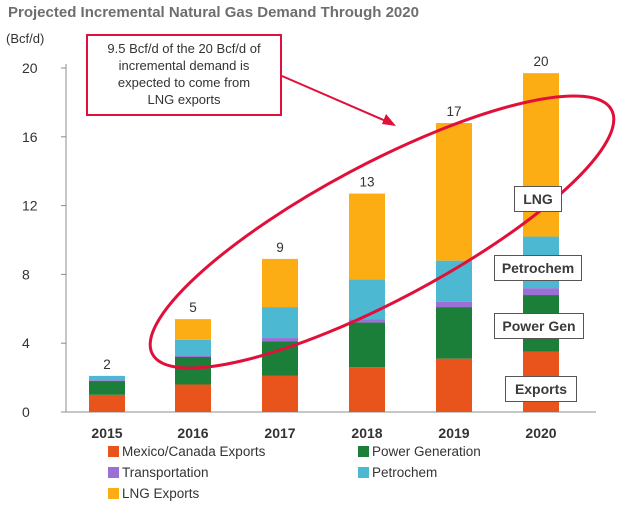 The image size is (644, 519). I want to click on legend-label: LNG Exports, so click(161, 493).